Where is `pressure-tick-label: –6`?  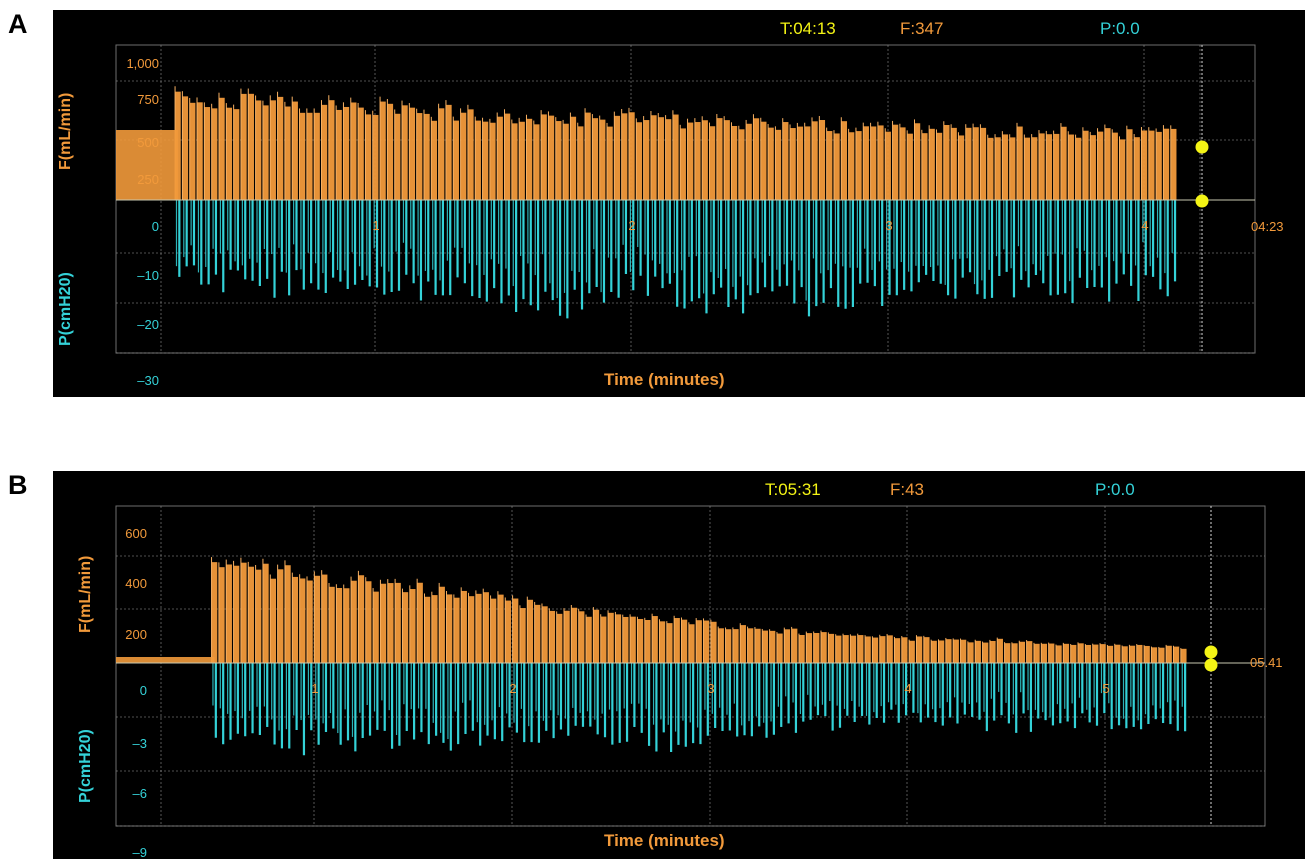
pressure-tick-label: –6 is located at coordinates (140, 793).